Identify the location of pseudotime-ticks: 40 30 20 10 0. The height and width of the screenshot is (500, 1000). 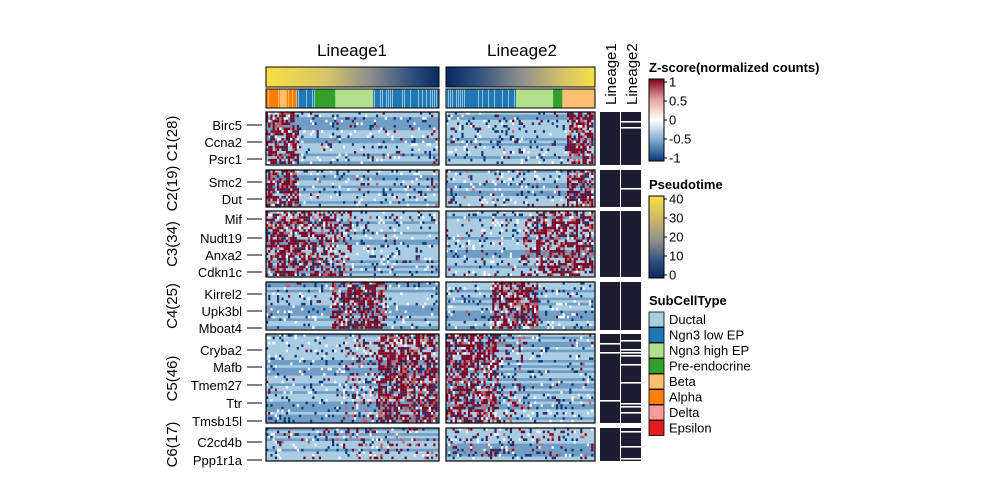
(673, 237).